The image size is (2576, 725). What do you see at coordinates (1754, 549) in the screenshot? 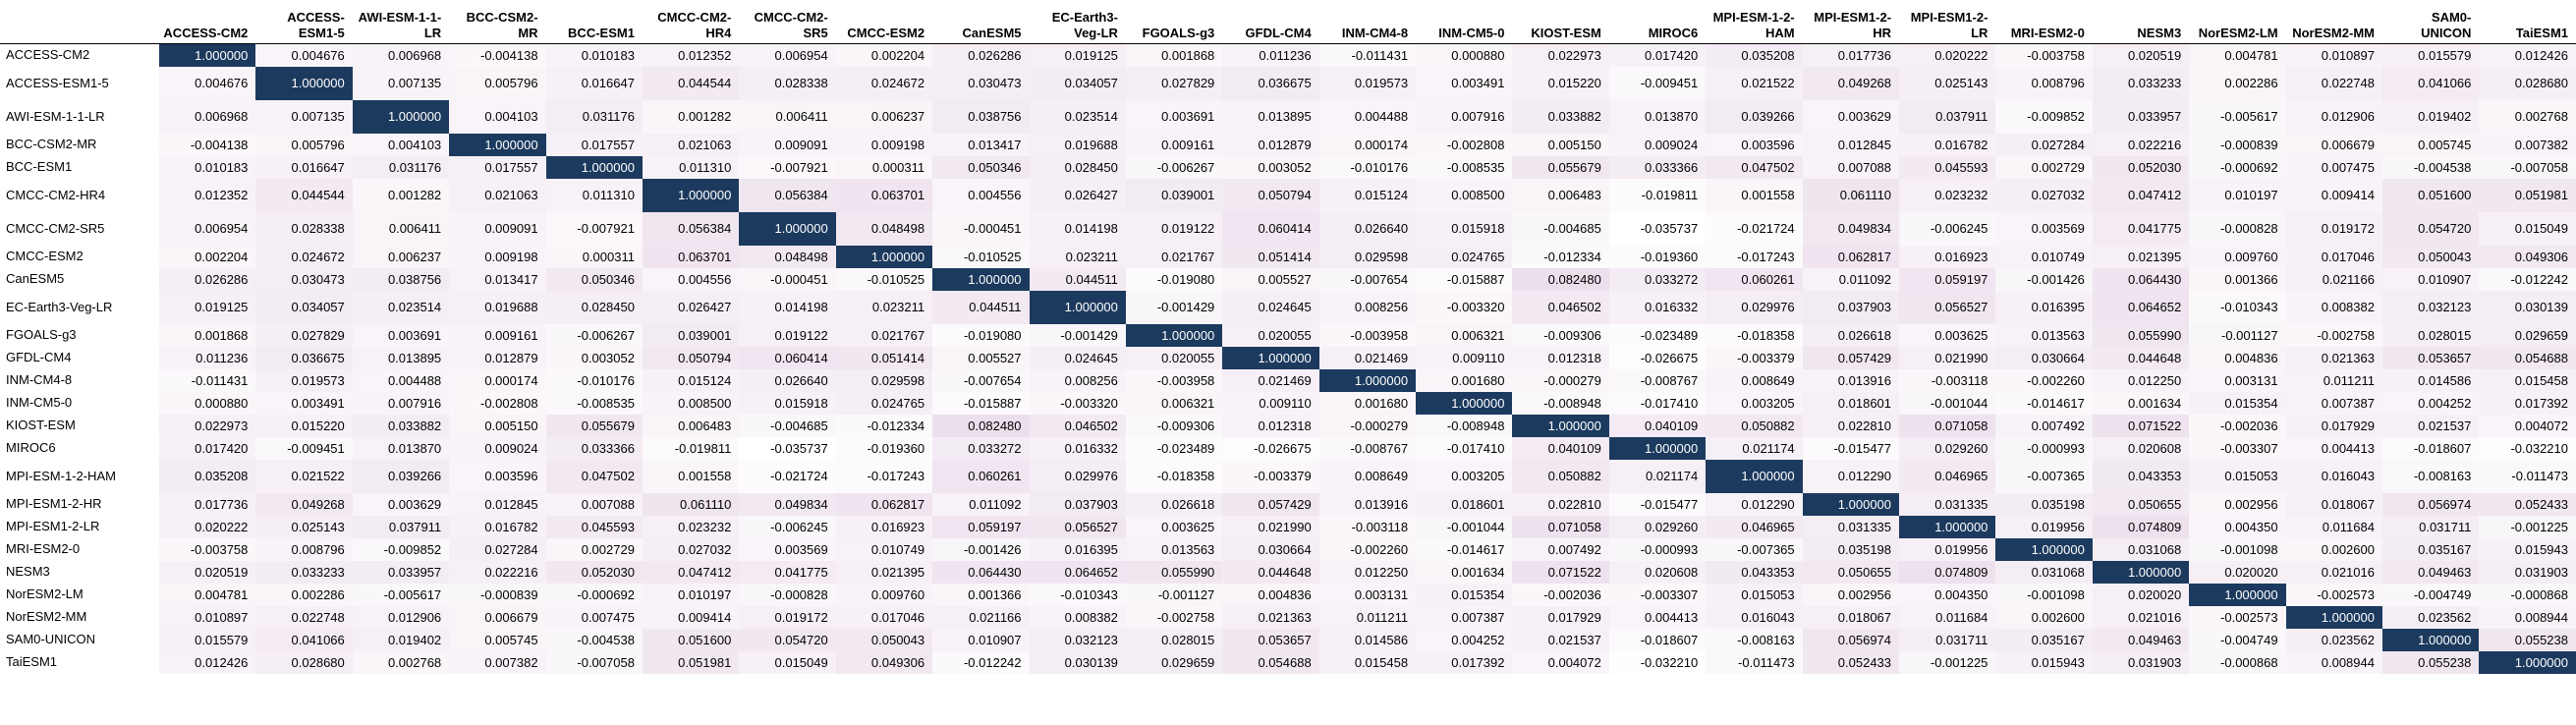
I see `matrix-cell: -0.007365` at bounding box center [1754, 549].